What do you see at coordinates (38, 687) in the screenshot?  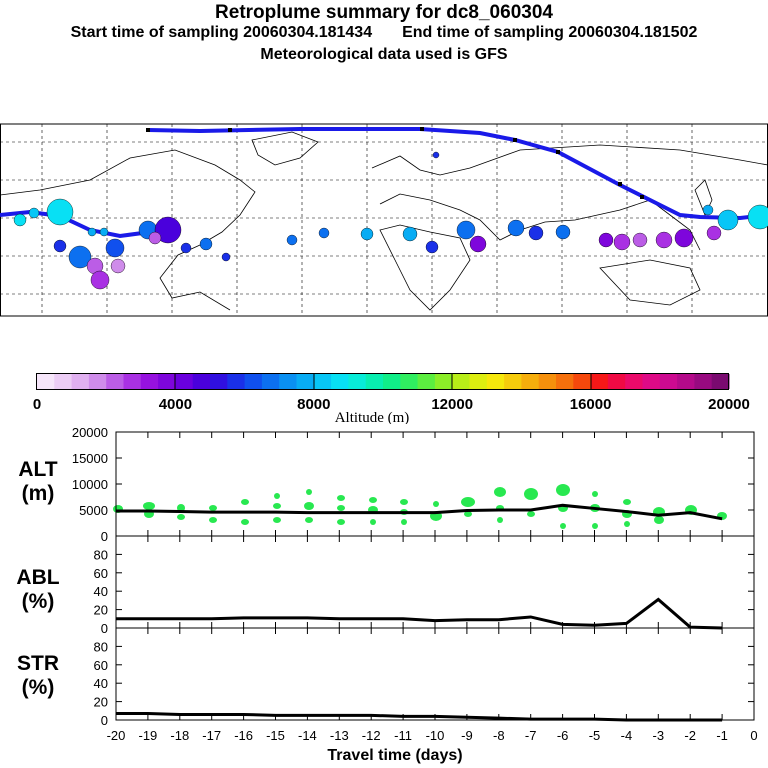 I see `str-label-line2: (%)` at bounding box center [38, 687].